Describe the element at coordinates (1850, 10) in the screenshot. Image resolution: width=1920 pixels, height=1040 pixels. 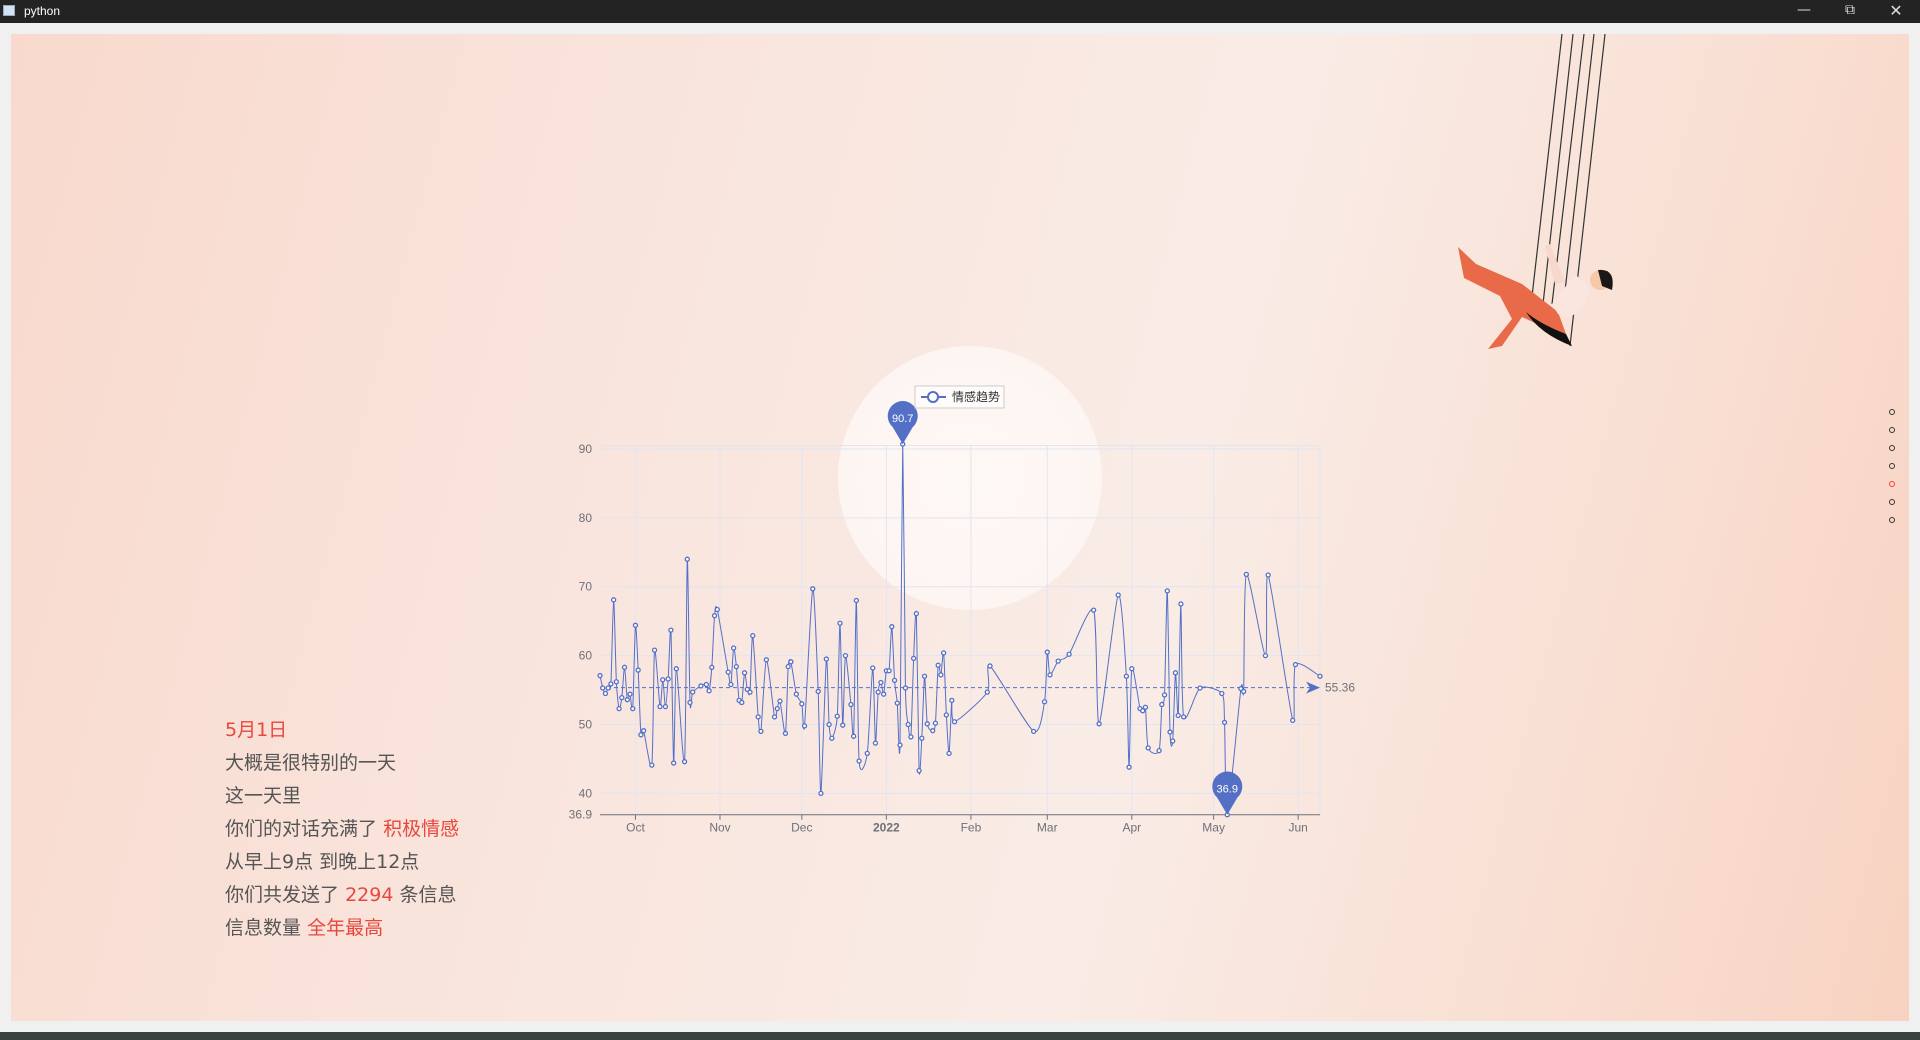
I see `restore-icon: ⧉` at that location.